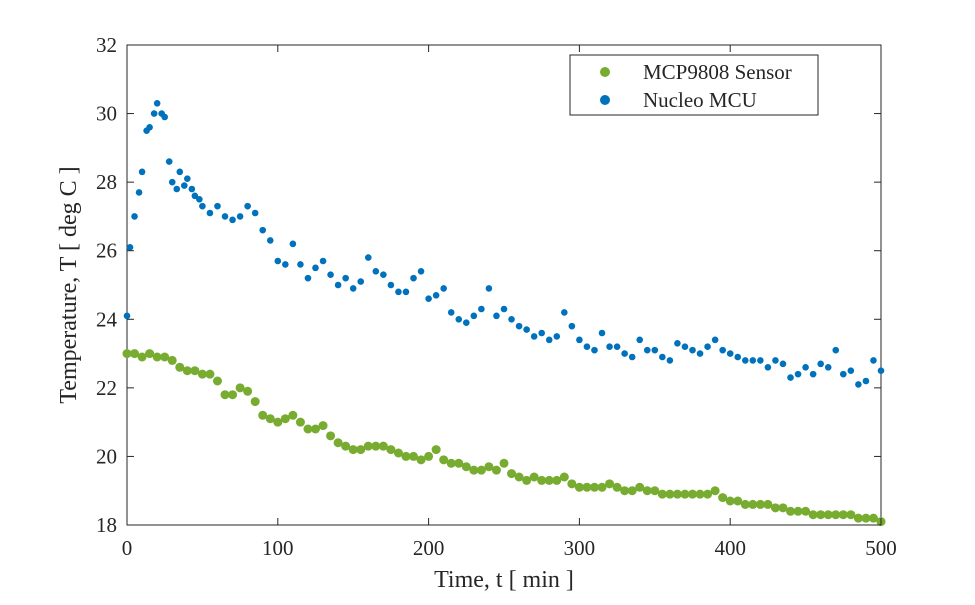 The width and height of the screenshot is (975, 605). I want to click on y-tick-label: 20, so click(106, 456).